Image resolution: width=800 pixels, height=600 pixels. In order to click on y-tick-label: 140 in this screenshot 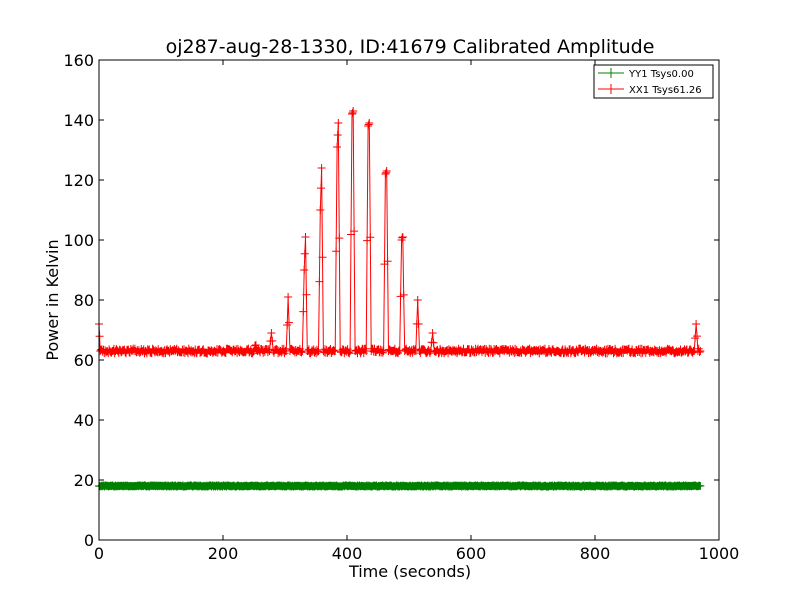, I will do `click(78, 120)`.